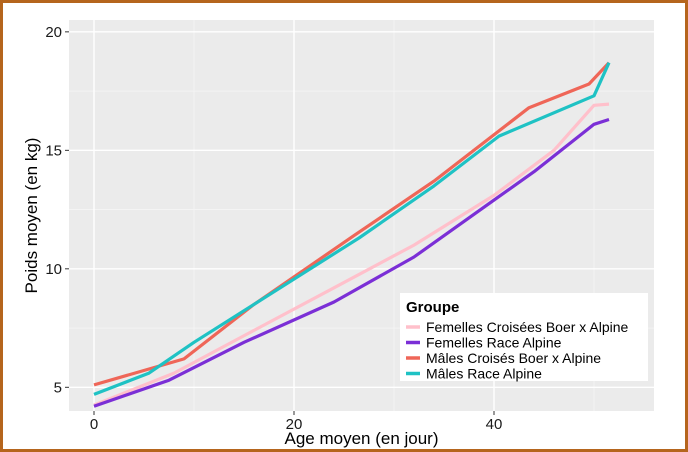 This screenshot has height=452, width=688. I want to click on legend-title: Groupe, so click(432, 307).